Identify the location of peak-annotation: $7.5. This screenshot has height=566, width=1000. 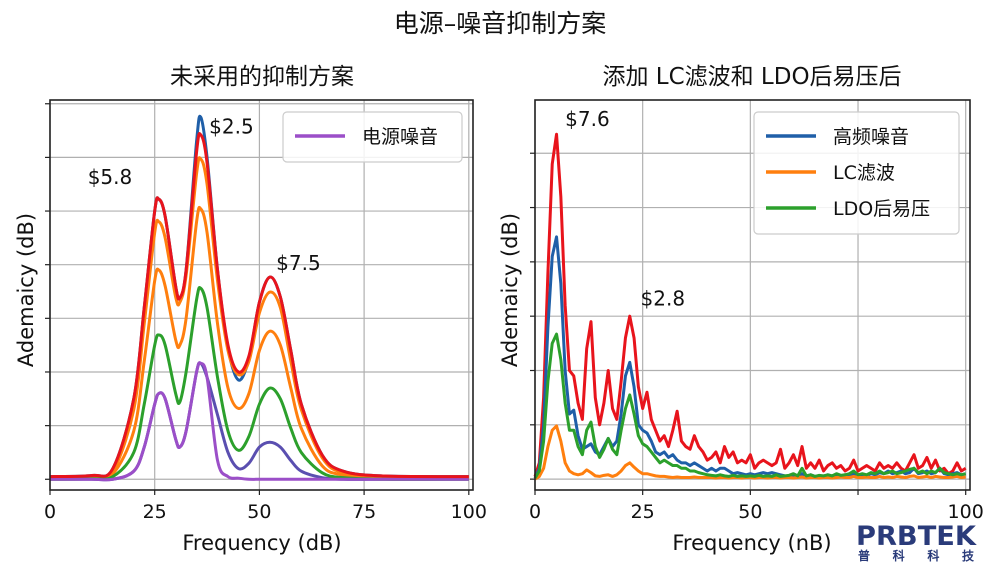
(298, 263).